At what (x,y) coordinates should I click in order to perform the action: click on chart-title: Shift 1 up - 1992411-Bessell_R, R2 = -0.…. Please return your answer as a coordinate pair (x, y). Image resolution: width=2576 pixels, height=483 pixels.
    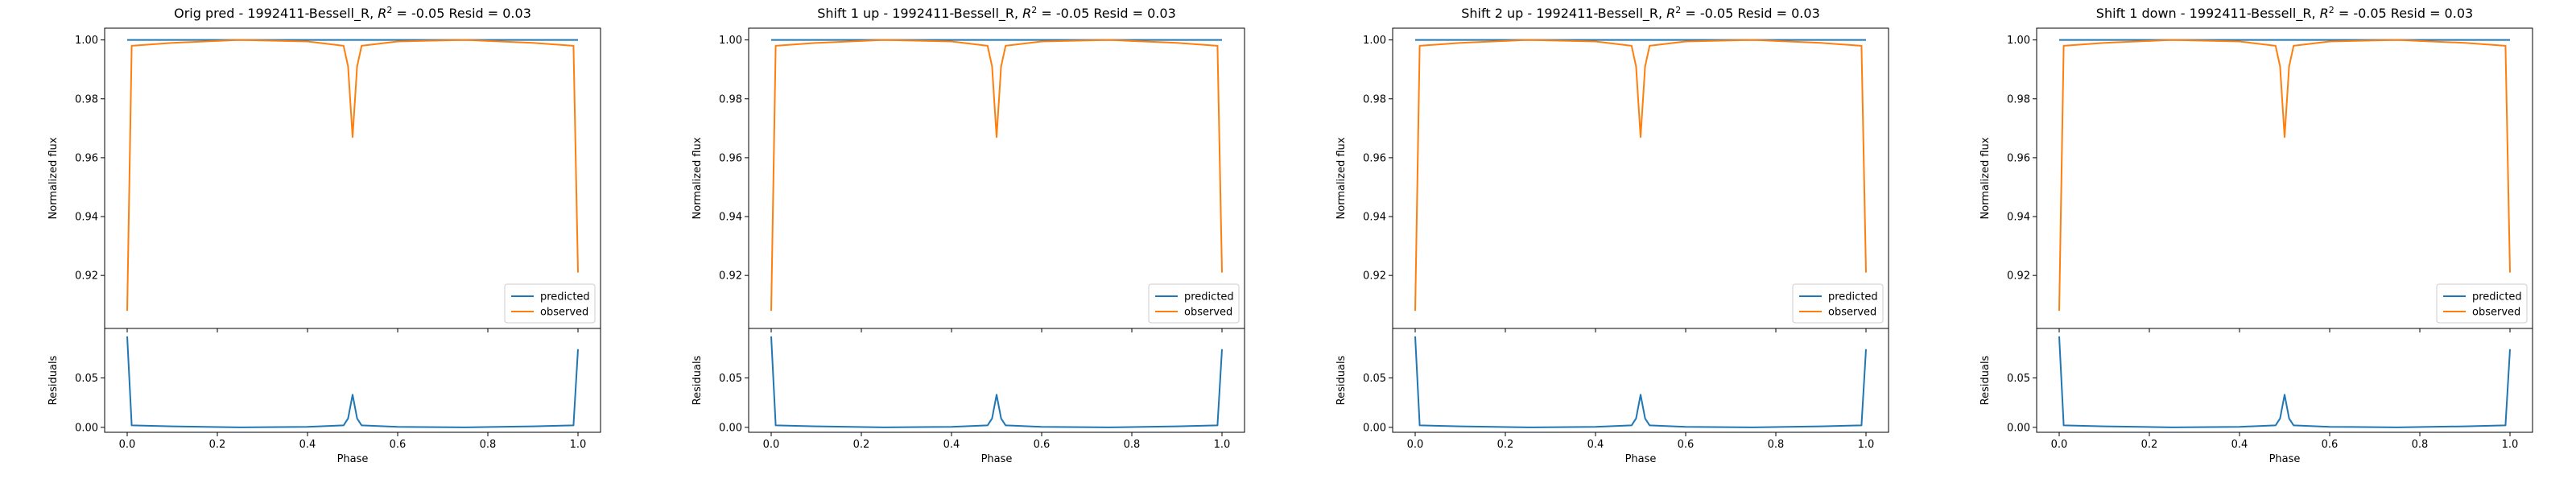
    Looking at the image, I should click on (996, 13).